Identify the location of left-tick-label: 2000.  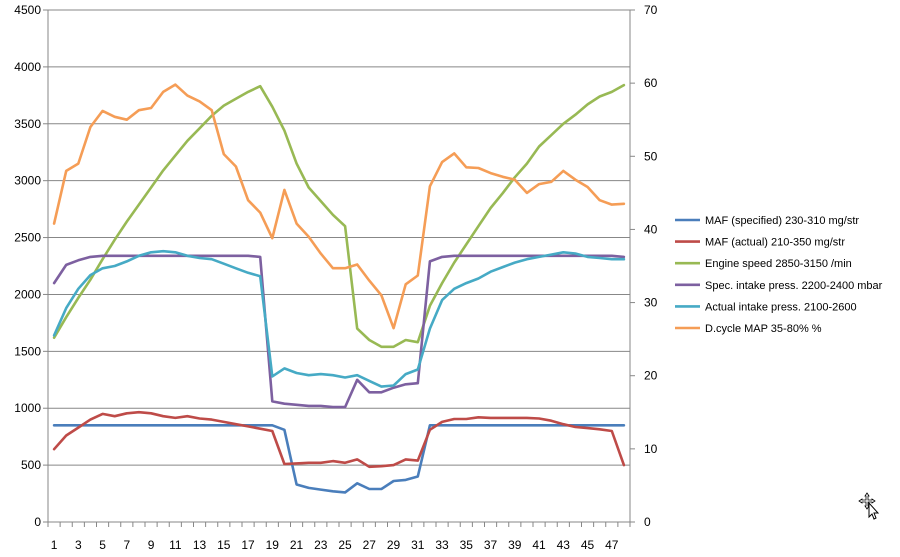
(27, 294).